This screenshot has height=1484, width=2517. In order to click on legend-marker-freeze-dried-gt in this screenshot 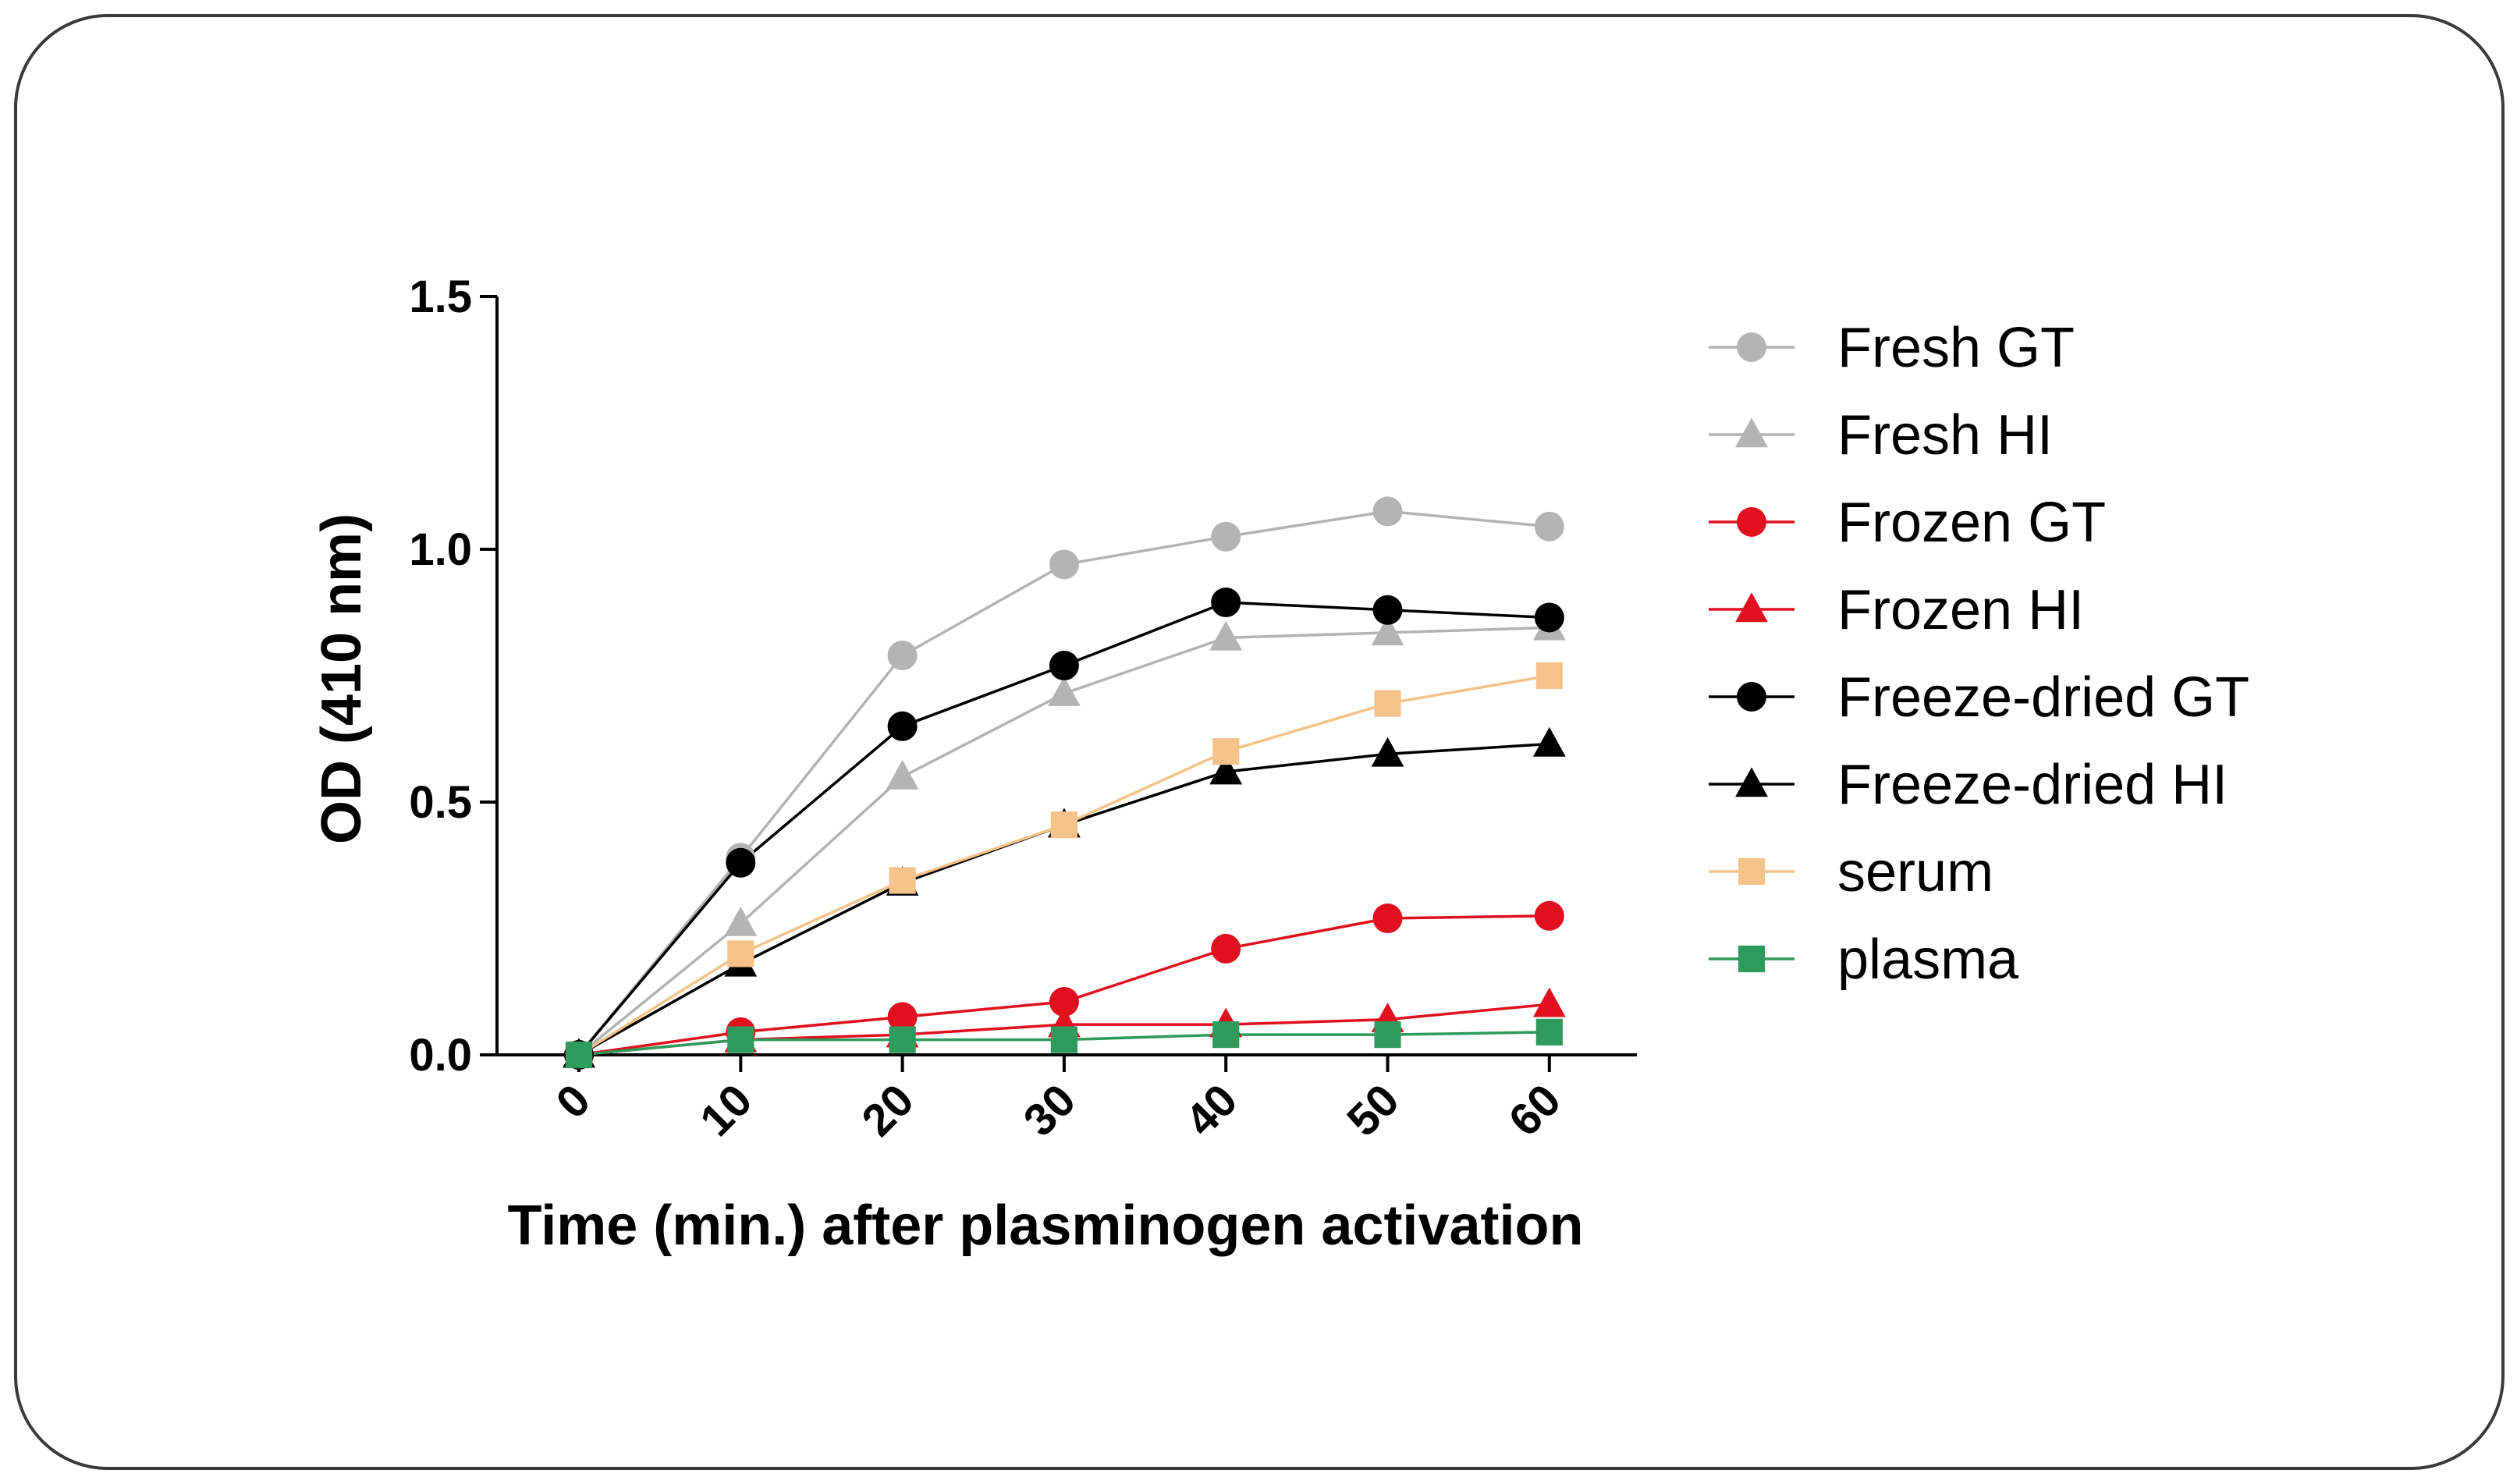, I will do `click(1752, 697)`.